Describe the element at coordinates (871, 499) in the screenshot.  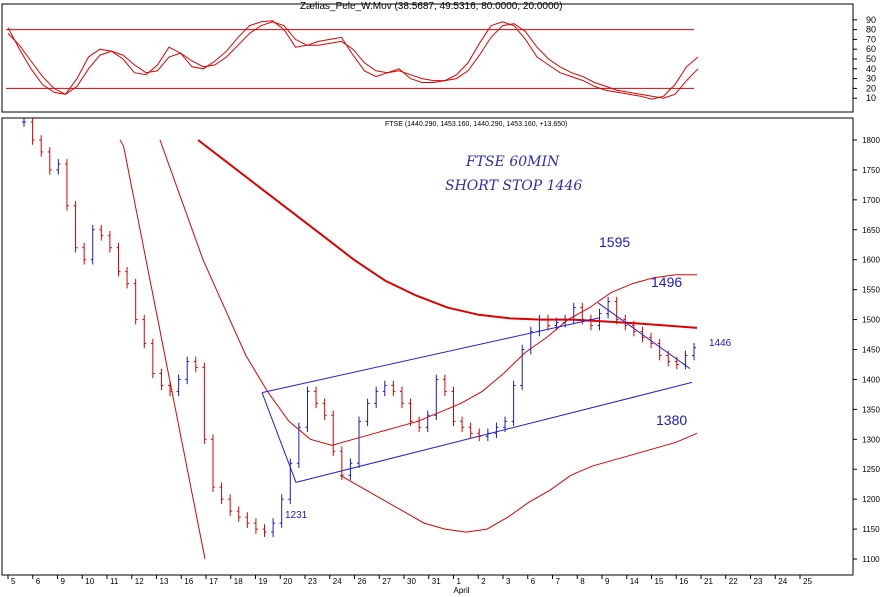
I see `price-y-tick-label: 1200` at that location.